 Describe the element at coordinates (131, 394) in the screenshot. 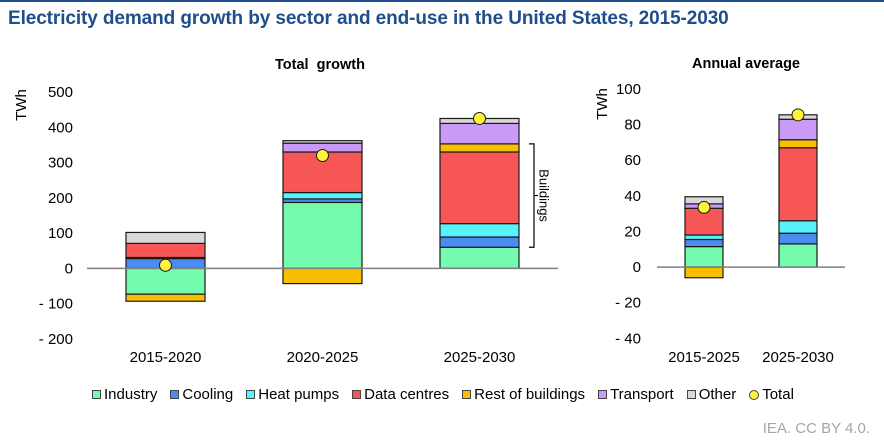

I see `legend-label: Industry` at that location.